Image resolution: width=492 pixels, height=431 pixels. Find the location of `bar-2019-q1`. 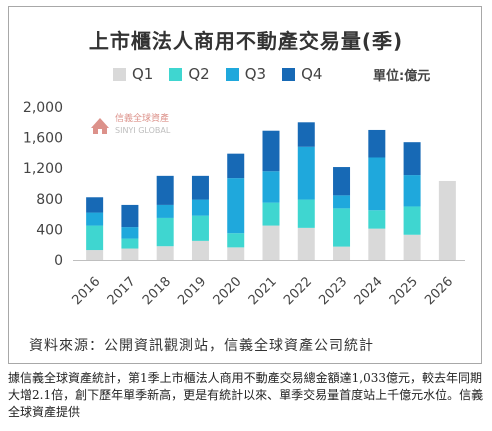

bar-2019-q1 is located at coordinates (200, 250).